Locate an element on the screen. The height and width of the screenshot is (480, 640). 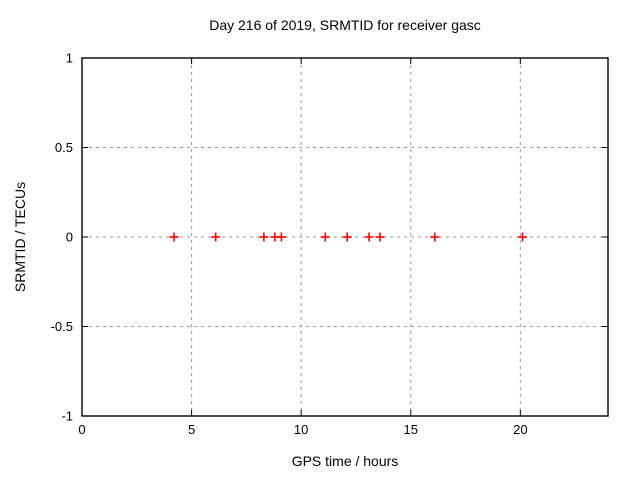
x-tick-label: 10 is located at coordinates (301, 429).